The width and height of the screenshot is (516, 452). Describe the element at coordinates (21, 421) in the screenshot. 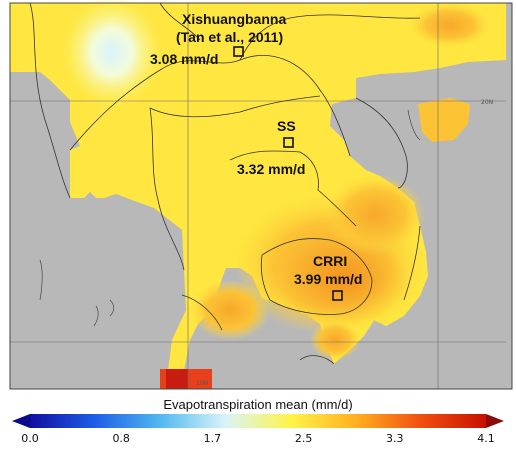

I see `colorbar-left-arrow` at that location.